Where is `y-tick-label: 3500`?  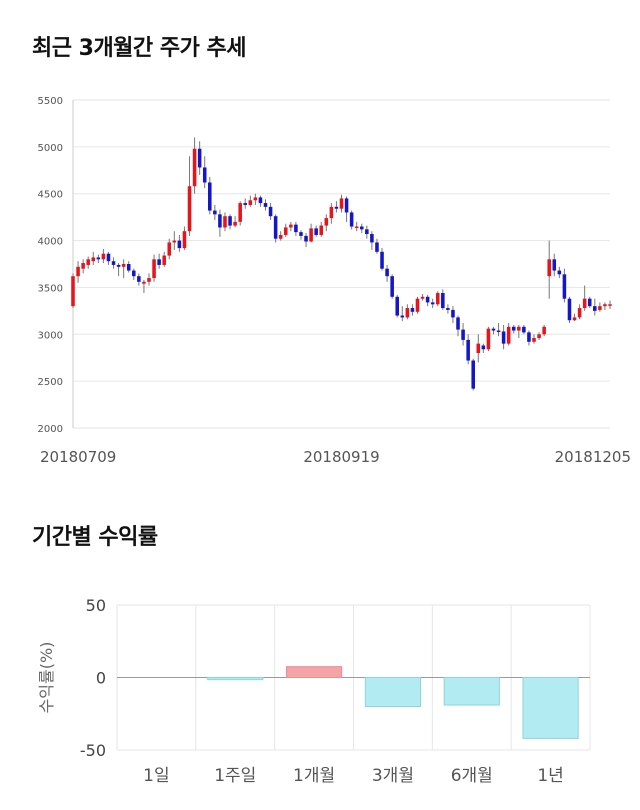 y-tick-label: 3500 is located at coordinates (50, 288).